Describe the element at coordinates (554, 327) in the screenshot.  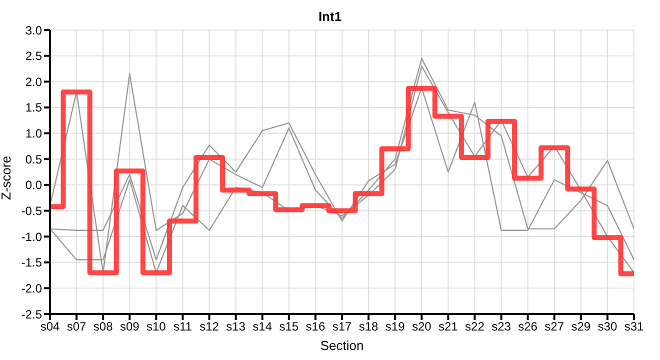
I see `x-tick-label: s27` at that location.